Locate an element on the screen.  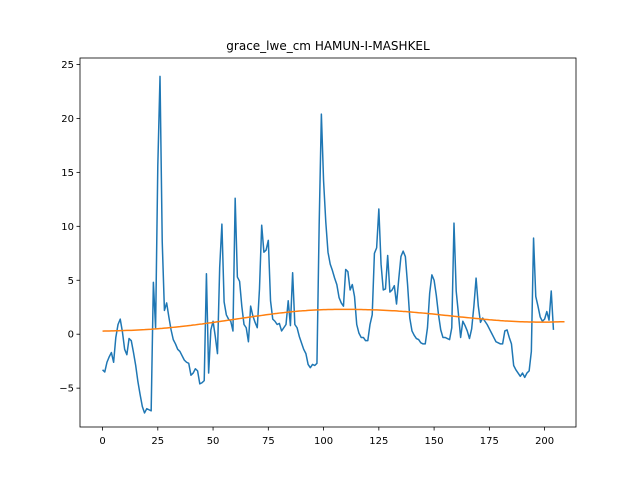
x-tick-label: 50 is located at coordinates (213, 441).